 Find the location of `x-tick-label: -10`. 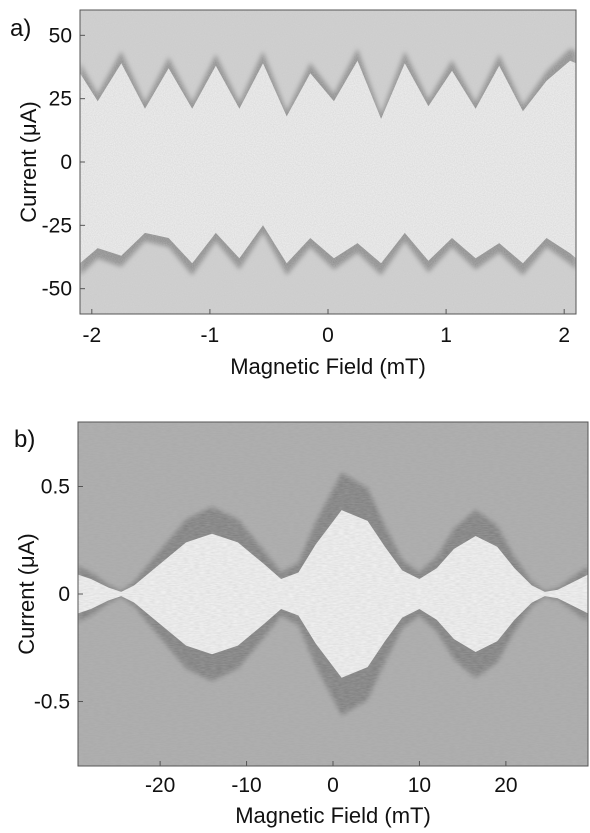

x-tick-label: -10 is located at coordinates (246, 785).